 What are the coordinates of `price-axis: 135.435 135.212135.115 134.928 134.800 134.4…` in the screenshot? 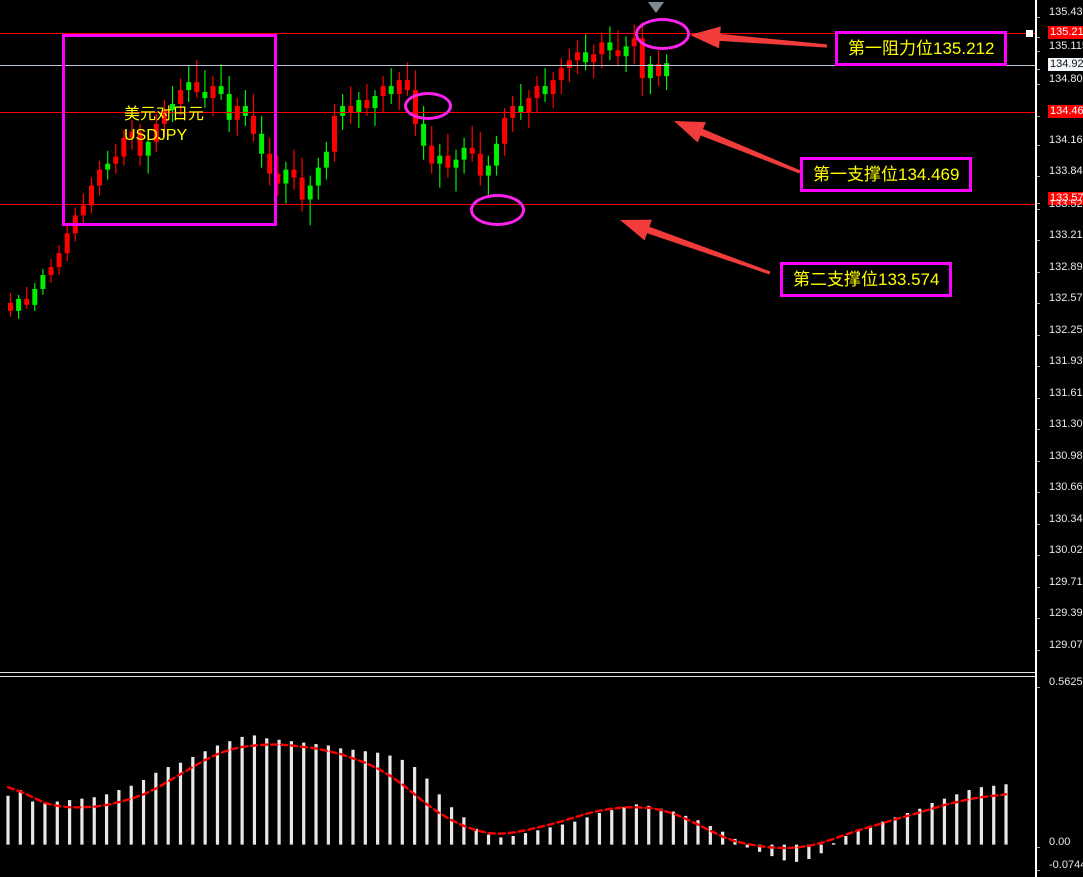 It's located at (1059, 438).